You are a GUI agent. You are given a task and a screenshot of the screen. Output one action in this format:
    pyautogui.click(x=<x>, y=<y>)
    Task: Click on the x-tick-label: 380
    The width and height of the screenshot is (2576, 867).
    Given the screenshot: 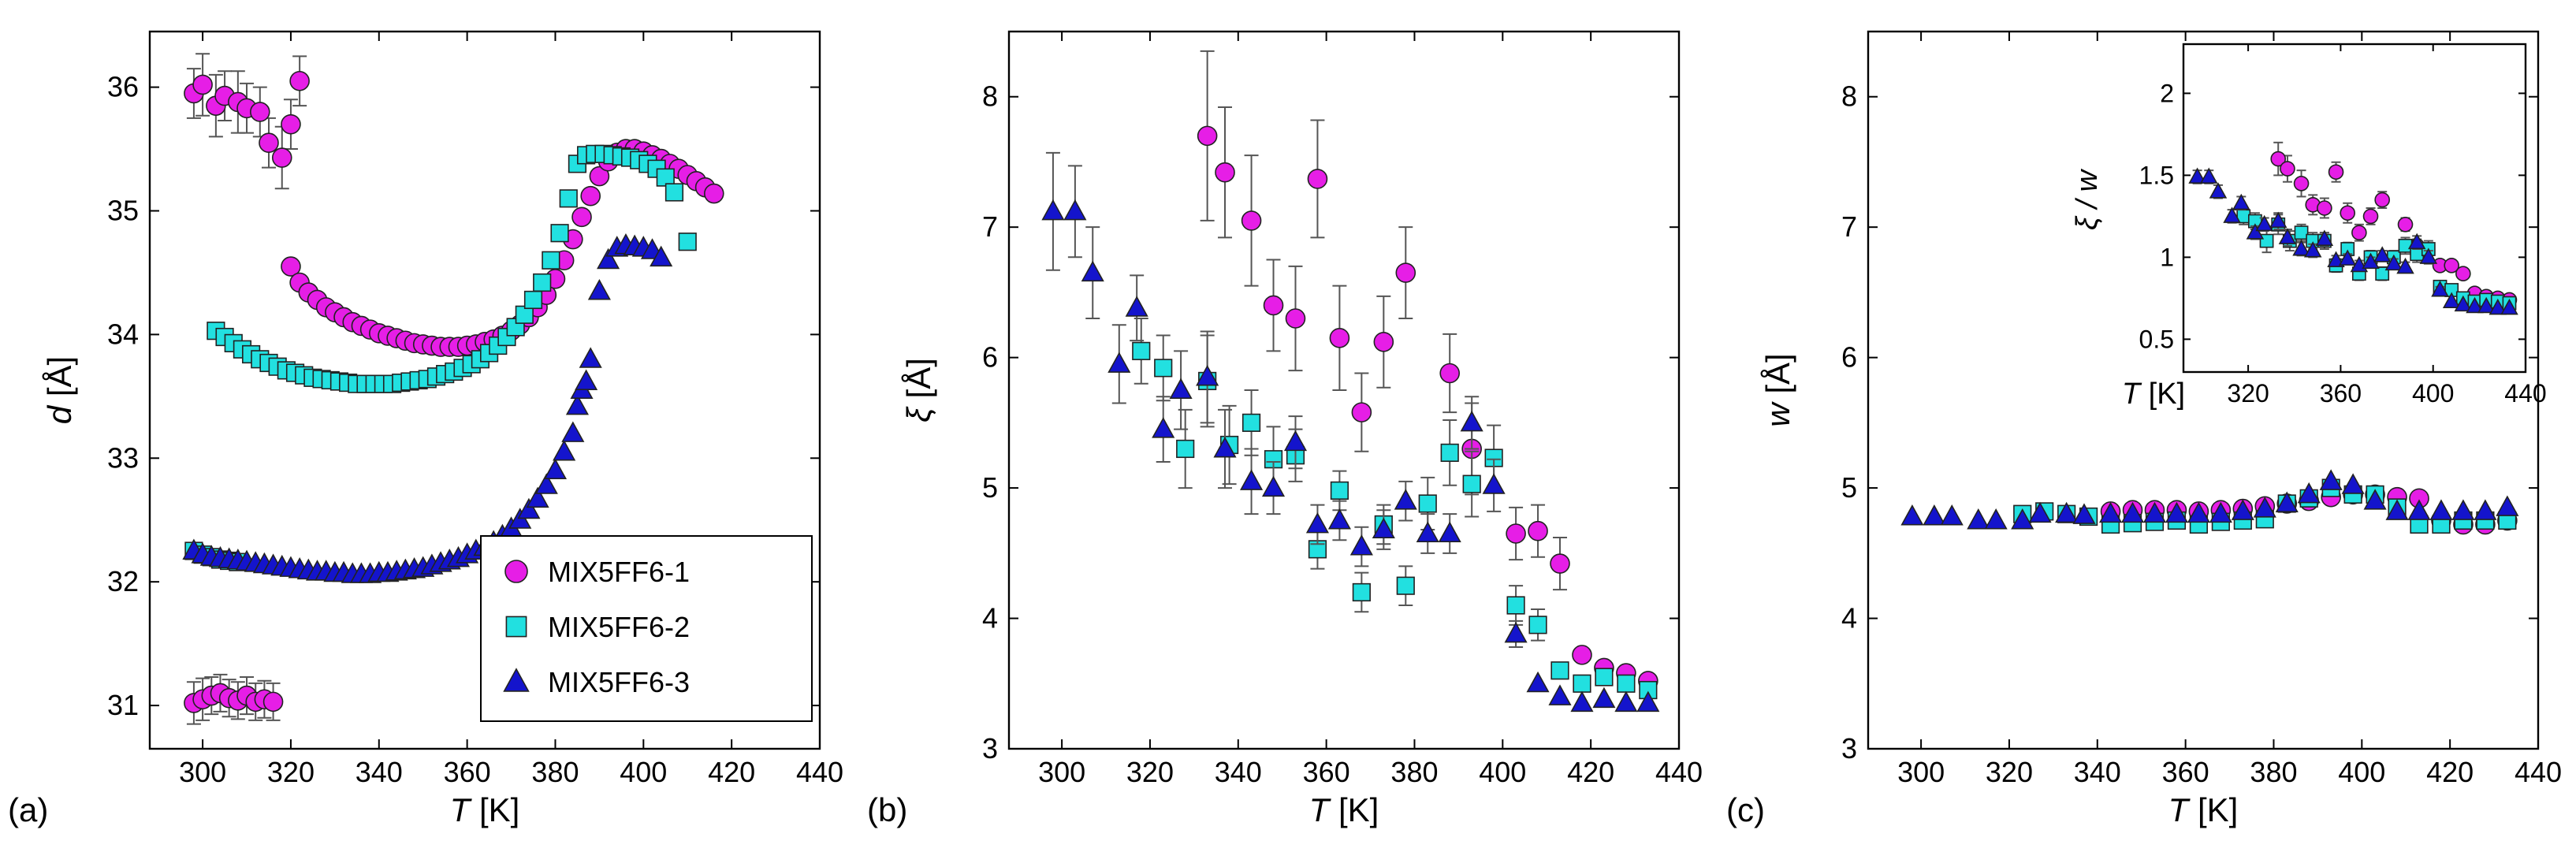 What is the action you would take?
    pyautogui.click(x=555, y=772)
    